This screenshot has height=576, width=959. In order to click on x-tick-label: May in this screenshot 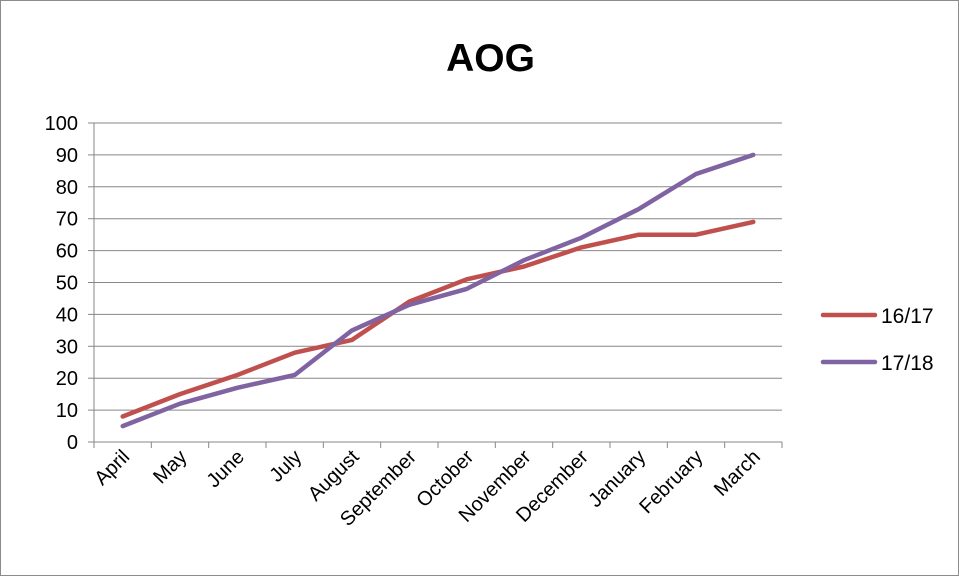, I will do `click(170, 467)`.